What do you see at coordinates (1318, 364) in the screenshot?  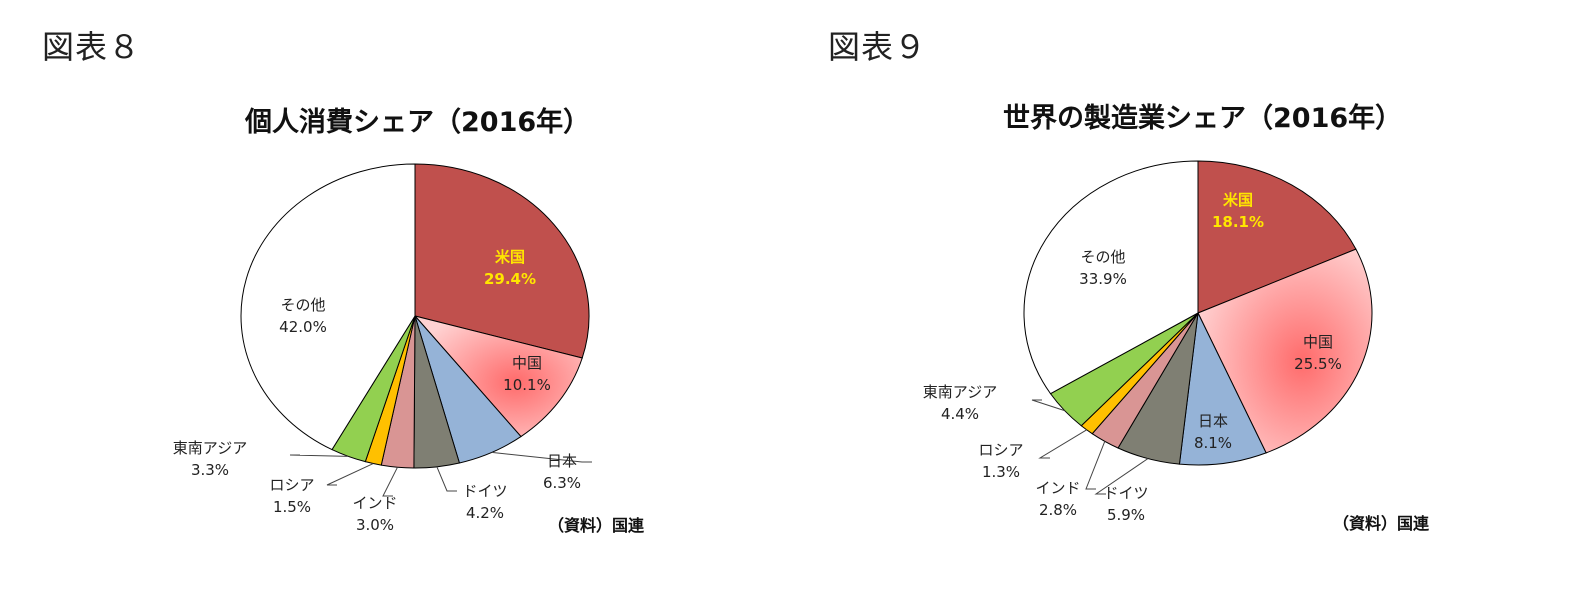 I see `slice-value-china: 25.5%` at bounding box center [1318, 364].